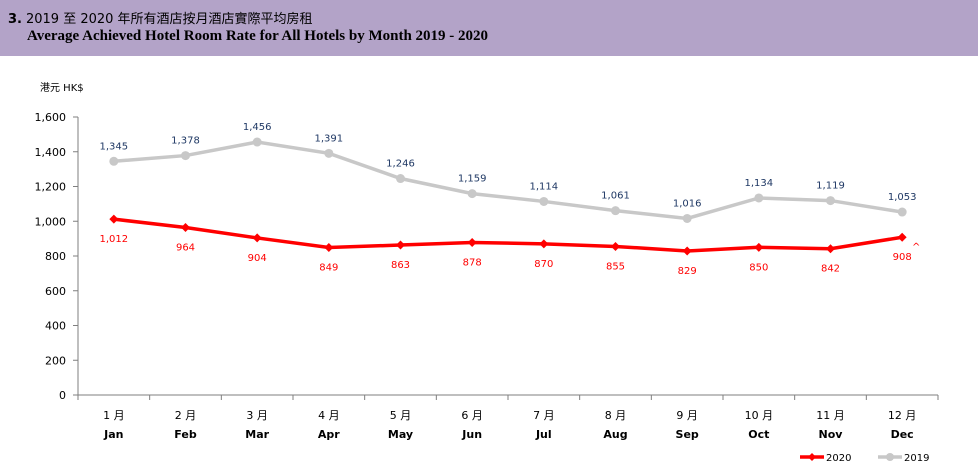  What do you see at coordinates (62, 88) in the screenshot?
I see `y-axis-label: 港元 HK$` at bounding box center [62, 88].